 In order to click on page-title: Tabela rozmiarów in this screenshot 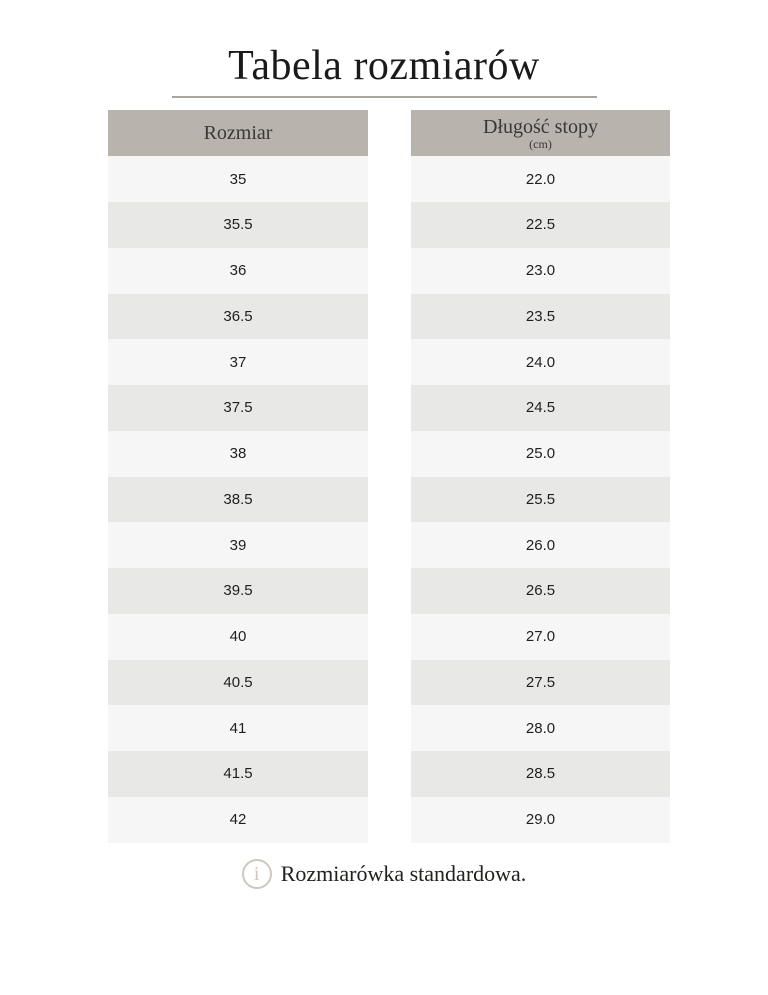, I will do `click(384, 66)`.